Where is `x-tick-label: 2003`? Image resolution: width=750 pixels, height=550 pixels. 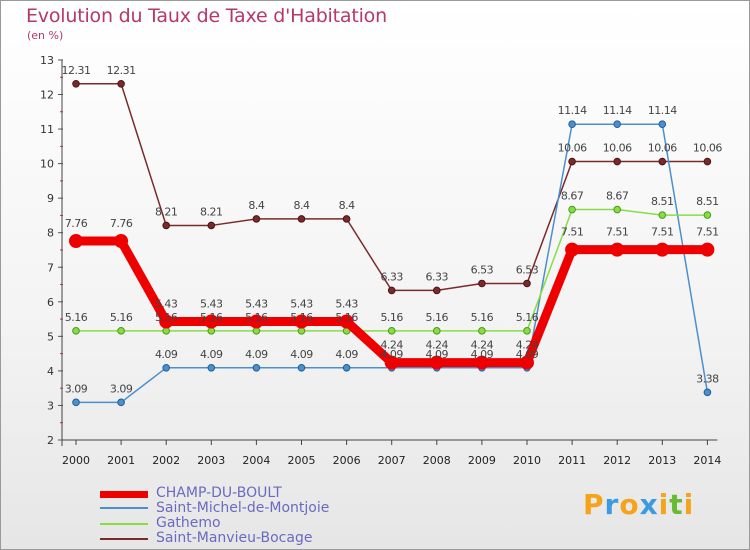
x-tick-label: 2003 is located at coordinates (211, 460).